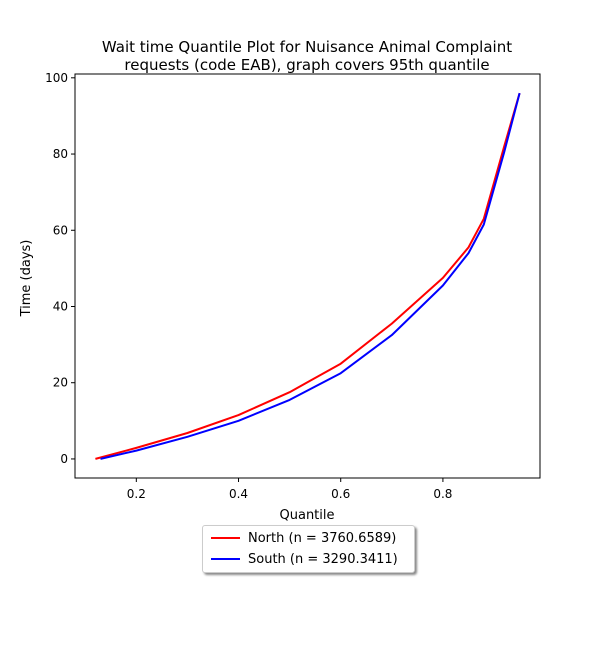  Describe the element at coordinates (56, 78) in the screenshot. I see `y-tick-label: 100` at that location.